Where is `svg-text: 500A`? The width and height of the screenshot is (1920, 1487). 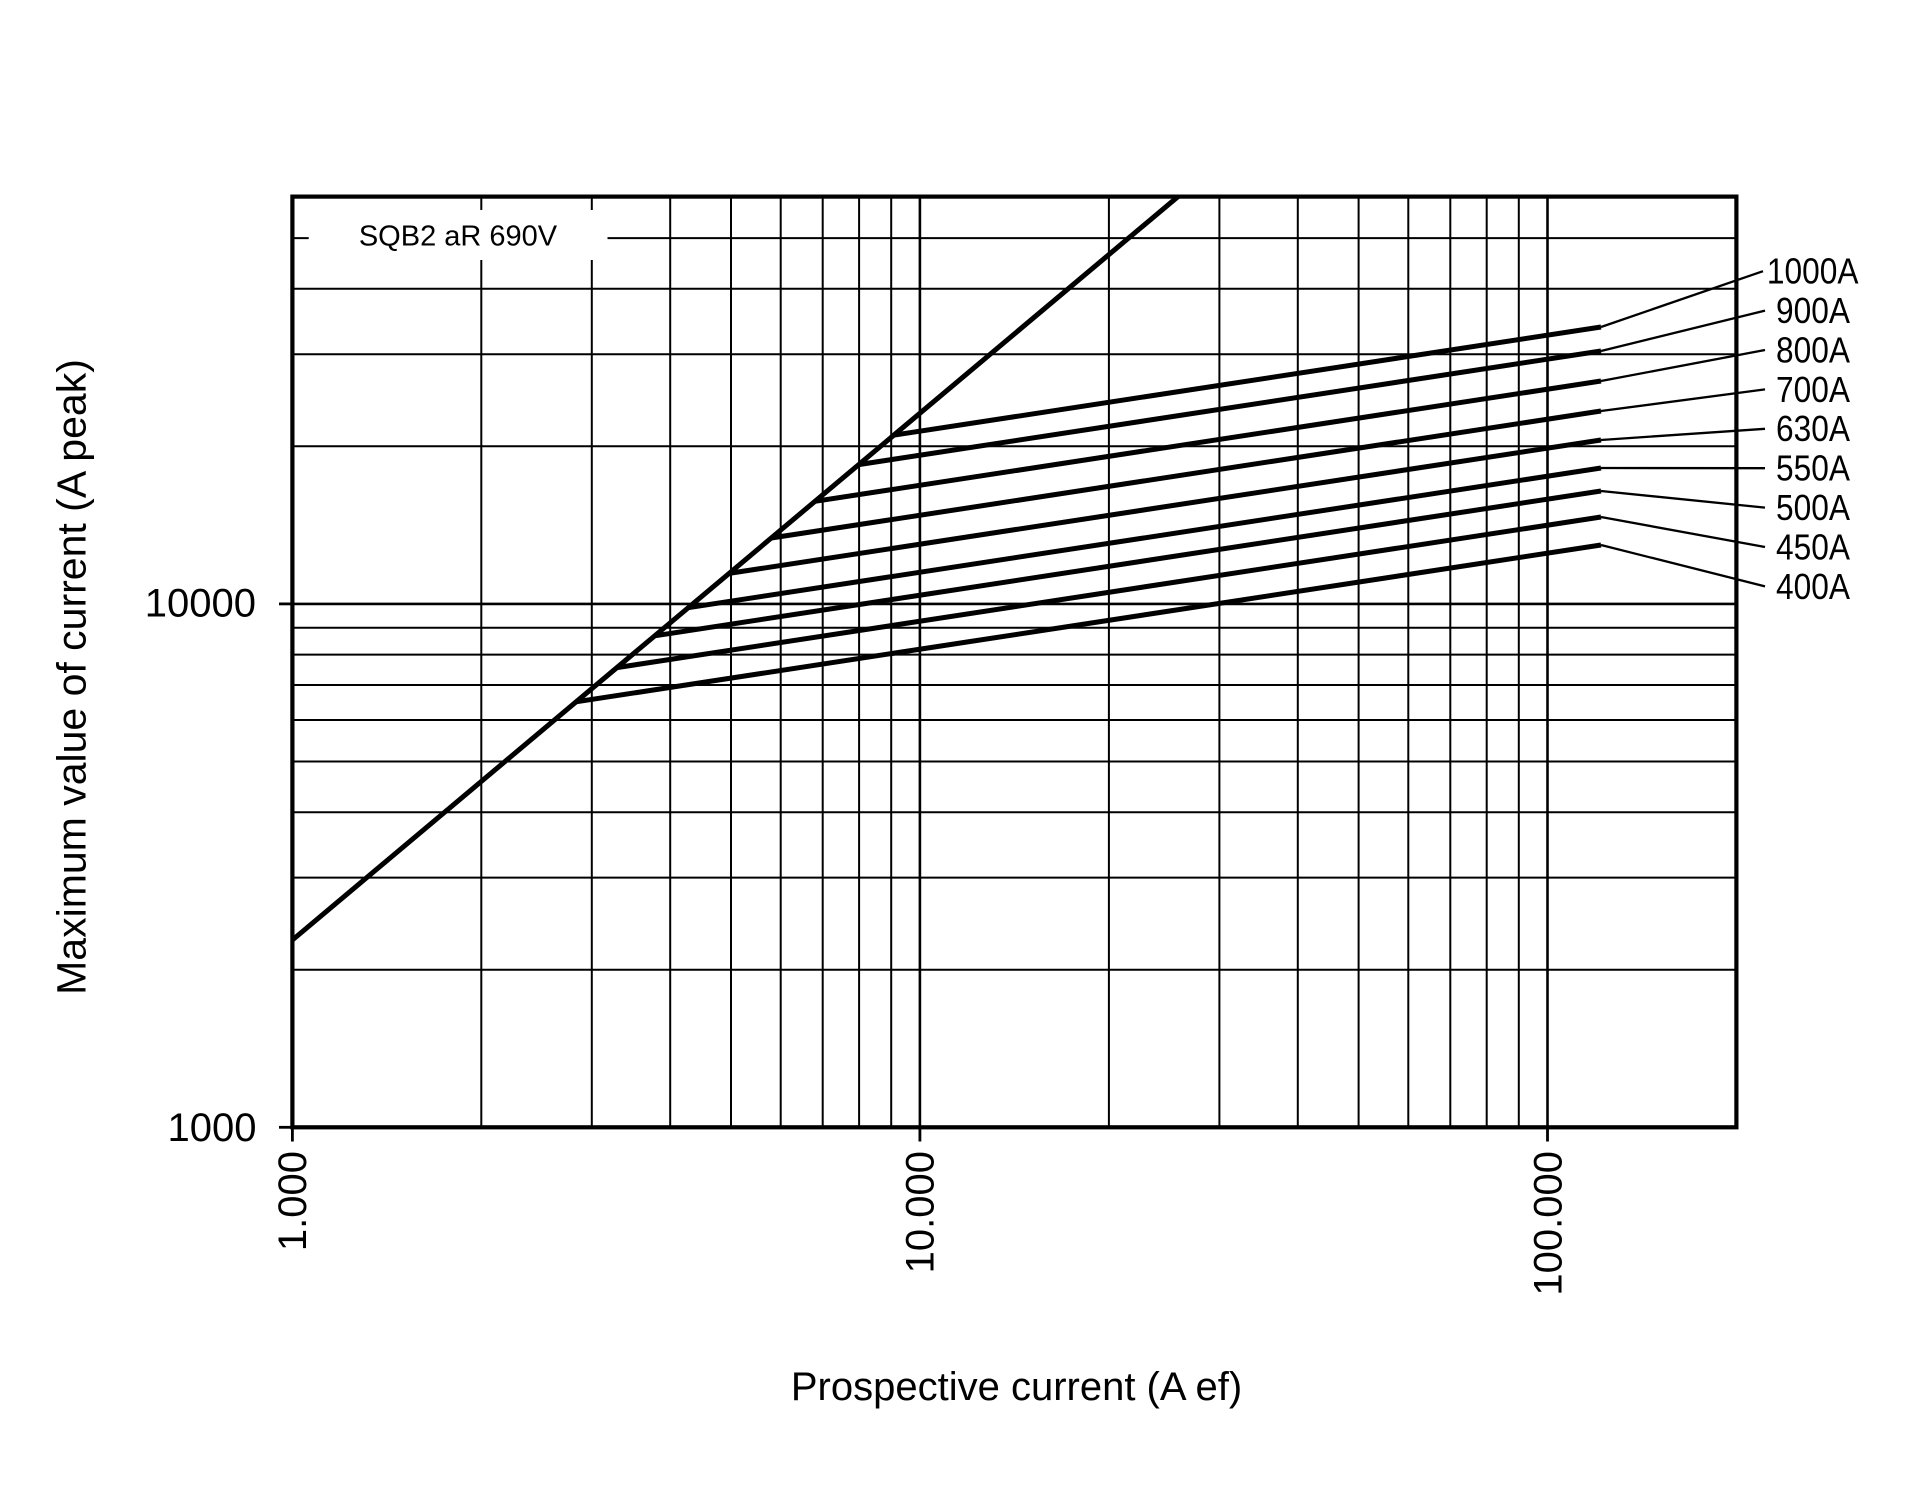 svg-text: 500A is located at coordinates (1813, 508).